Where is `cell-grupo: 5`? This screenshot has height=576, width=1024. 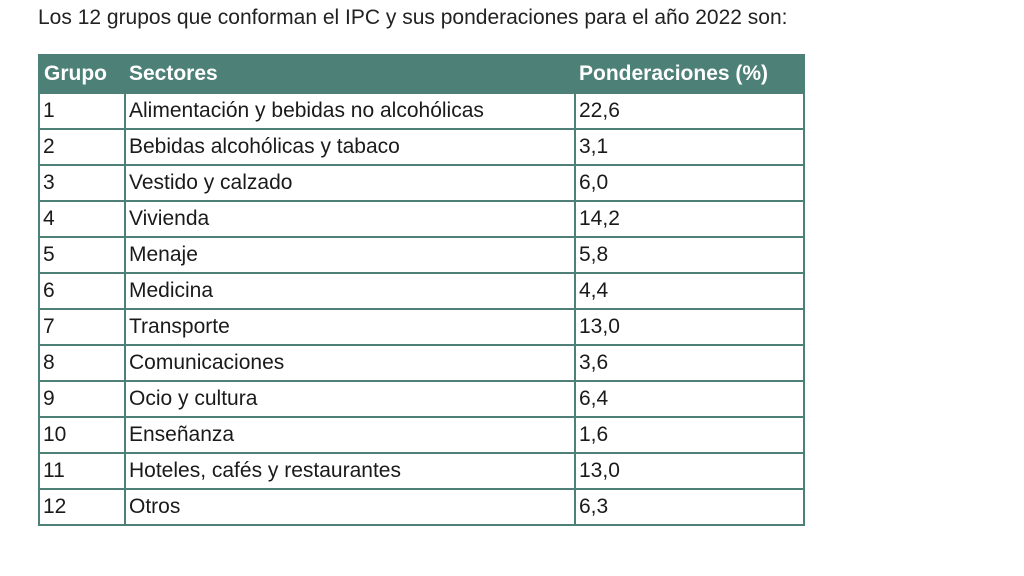 cell-grupo: 5 is located at coordinates (82, 255).